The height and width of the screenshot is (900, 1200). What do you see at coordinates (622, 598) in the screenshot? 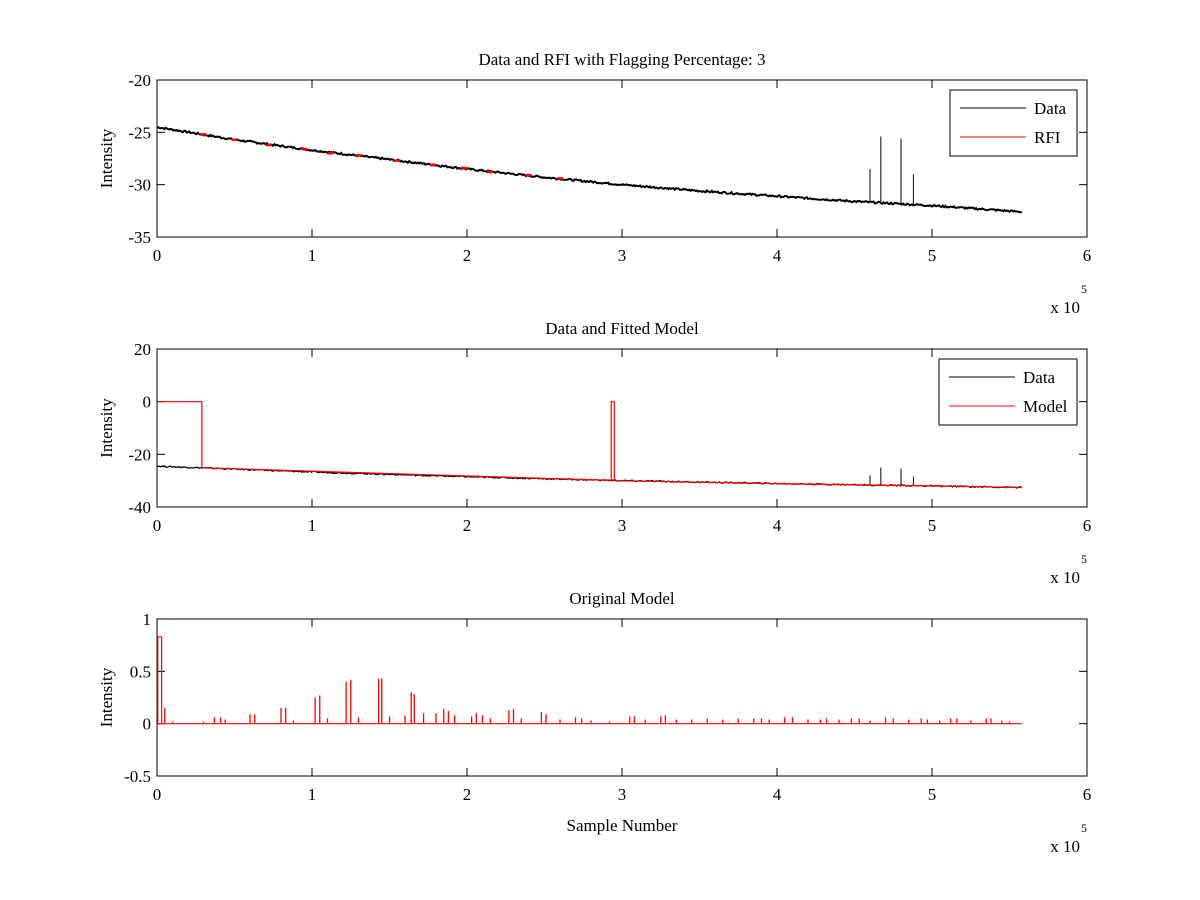
I see `chart-title: Original Model` at bounding box center [622, 598].